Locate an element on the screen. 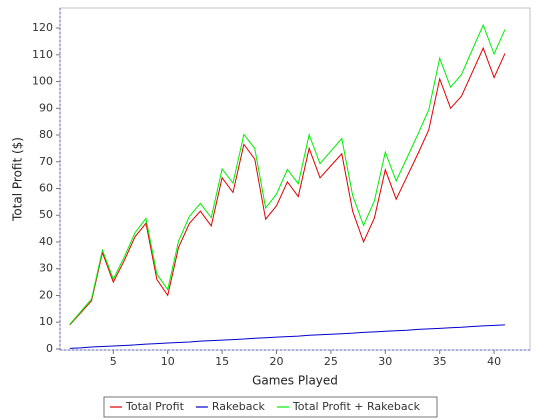 The height and width of the screenshot is (420, 540). y-tick-label: 70 is located at coordinates (46, 161).